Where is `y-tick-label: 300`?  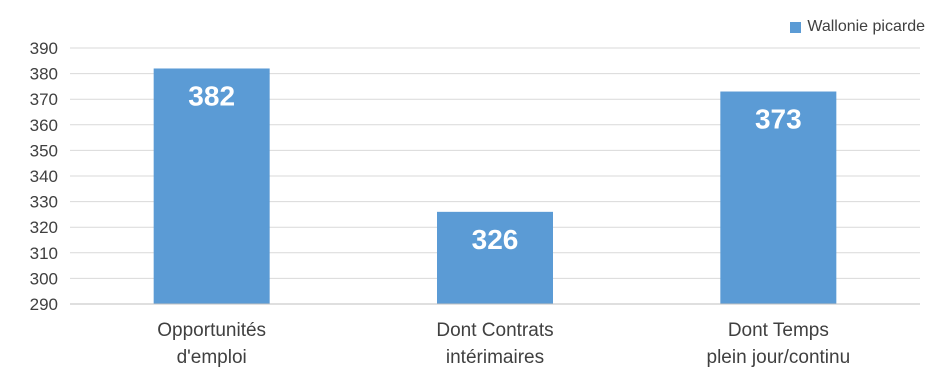 y-tick-label: 300 is located at coordinates (44, 278).